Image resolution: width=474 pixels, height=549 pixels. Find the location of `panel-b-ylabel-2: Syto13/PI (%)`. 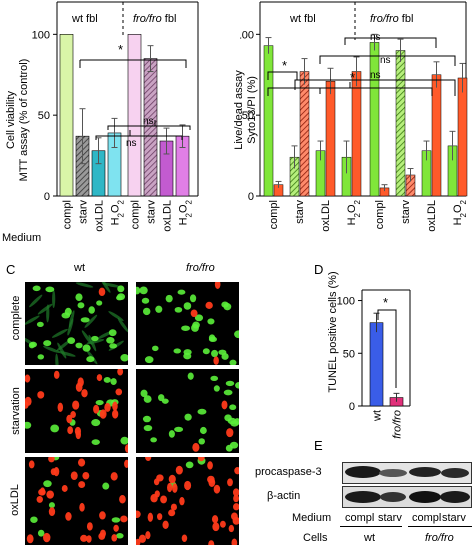

panel-b-ylabel-2: Syto13/PI (%) is located at coordinates (252, 110).